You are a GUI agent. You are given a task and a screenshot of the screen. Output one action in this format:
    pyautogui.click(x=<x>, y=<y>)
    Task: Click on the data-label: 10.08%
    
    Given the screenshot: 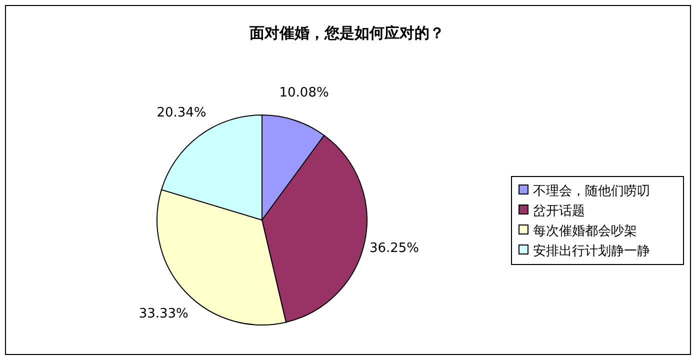 What is the action you would take?
    pyautogui.click(x=304, y=93)
    